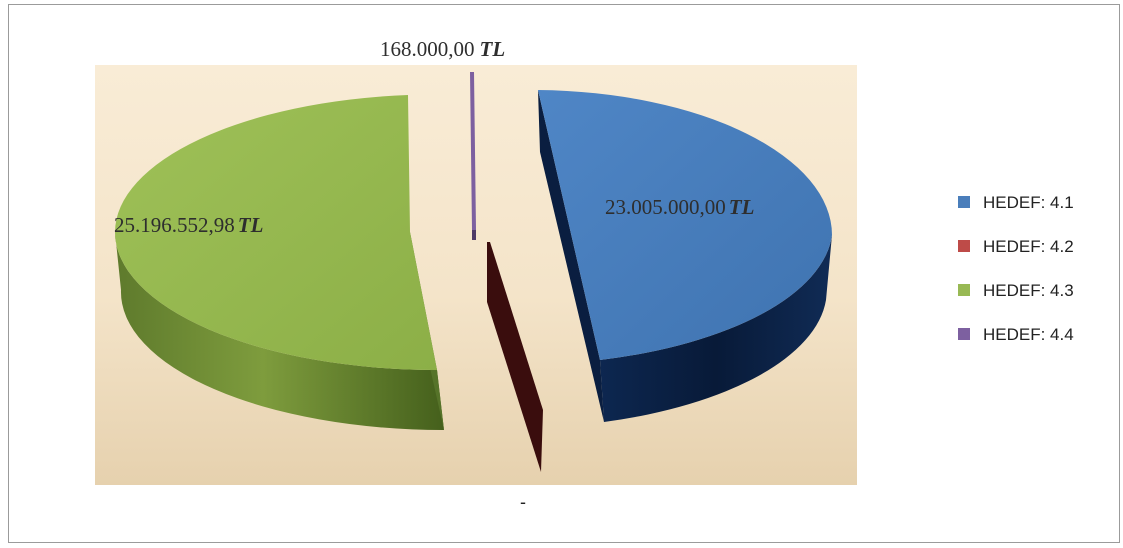  What do you see at coordinates (679, 207) in the screenshot?
I see `slice-value-label: 23.005.000,00 TL` at bounding box center [679, 207].